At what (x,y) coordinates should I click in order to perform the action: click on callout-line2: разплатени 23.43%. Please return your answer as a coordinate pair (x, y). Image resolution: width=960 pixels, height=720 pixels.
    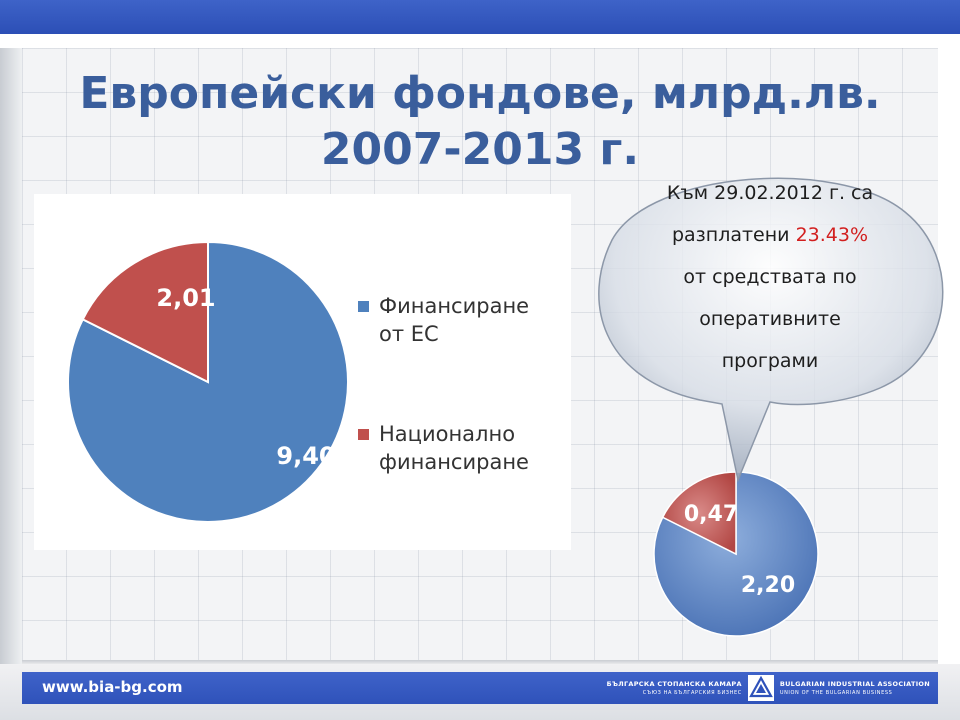
    Looking at the image, I should click on (770, 235).